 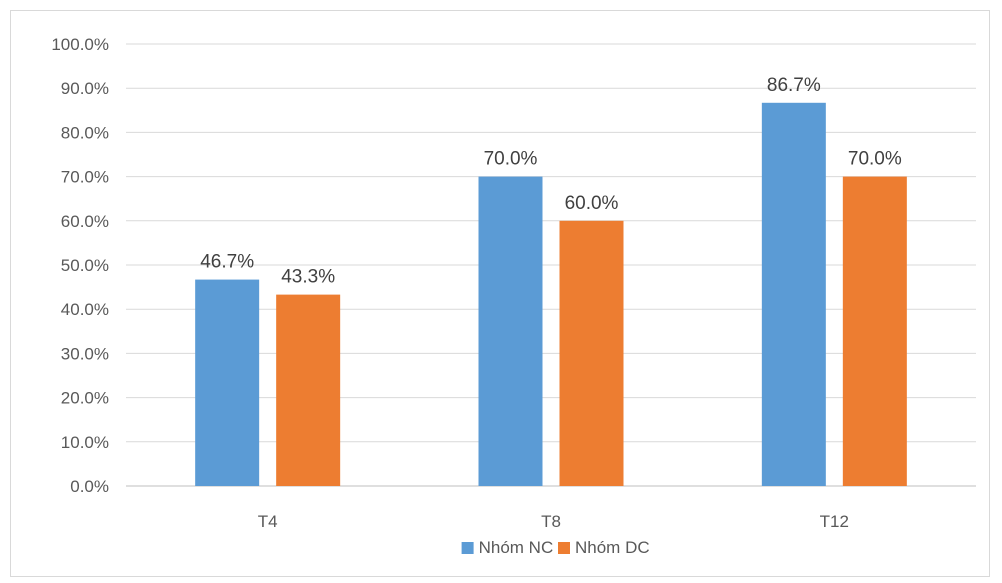 What do you see at coordinates (227, 262) in the screenshot?
I see `data-label: 46.7%` at bounding box center [227, 262].